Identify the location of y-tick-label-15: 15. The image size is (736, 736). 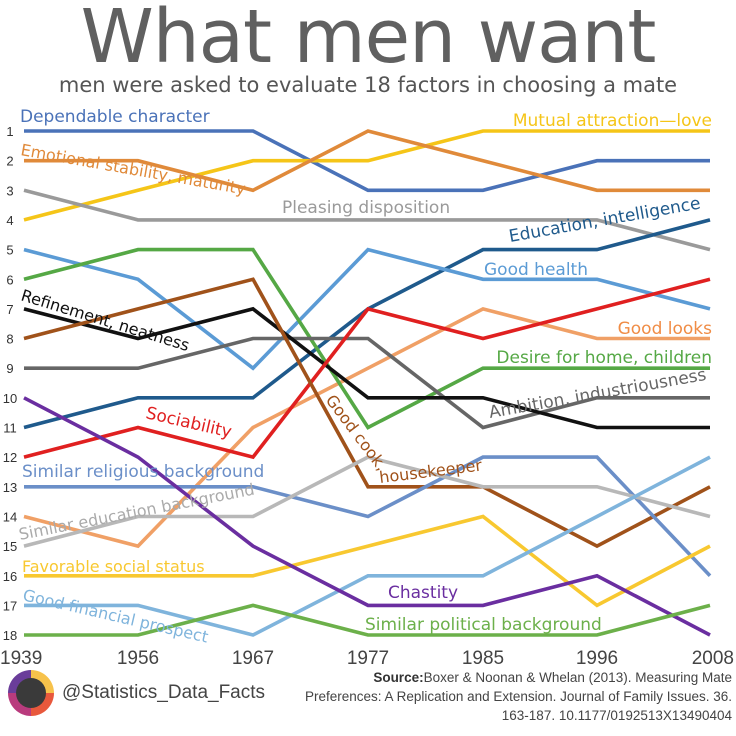
(10, 546).